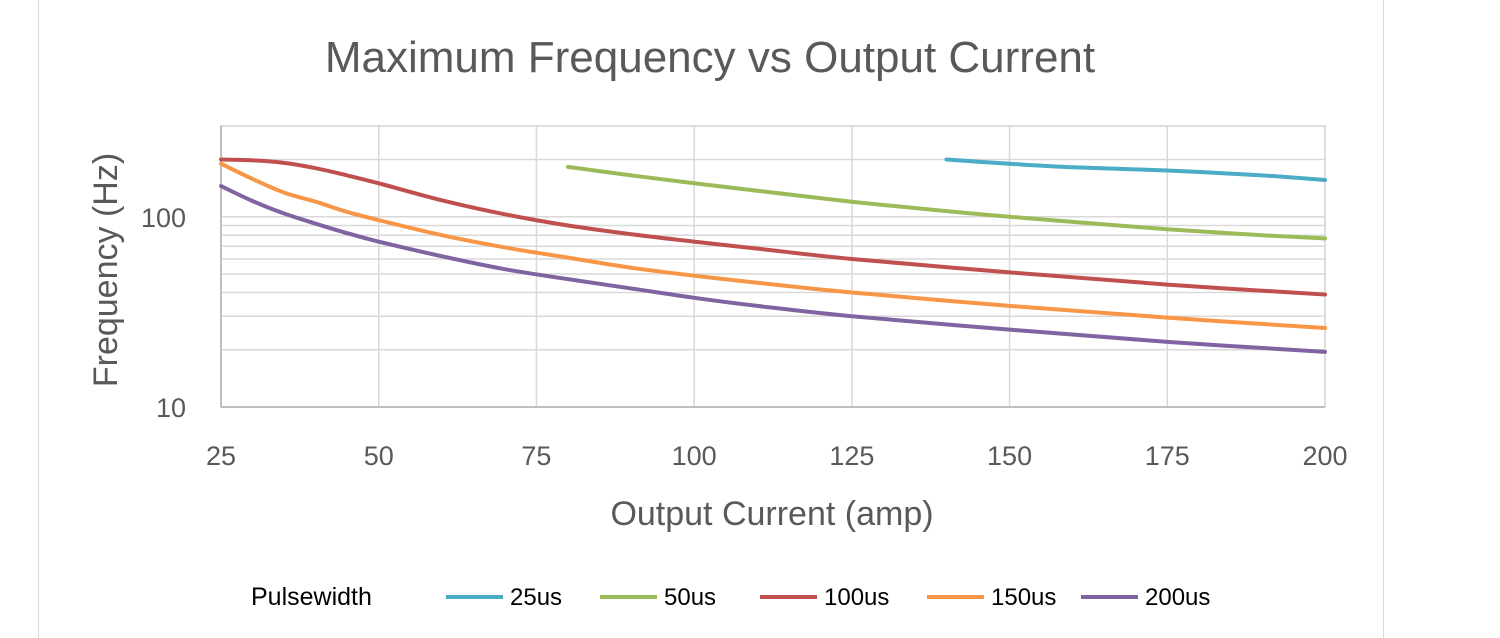 The width and height of the screenshot is (1500, 638). I want to click on series-line-50us, so click(946, 202).